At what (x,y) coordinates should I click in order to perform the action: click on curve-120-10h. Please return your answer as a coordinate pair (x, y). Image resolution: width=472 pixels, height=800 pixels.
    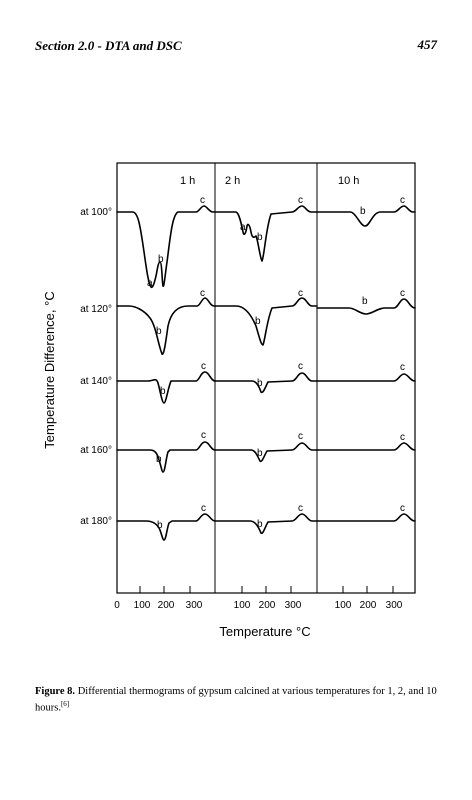
    Looking at the image, I should click on (366, 306).